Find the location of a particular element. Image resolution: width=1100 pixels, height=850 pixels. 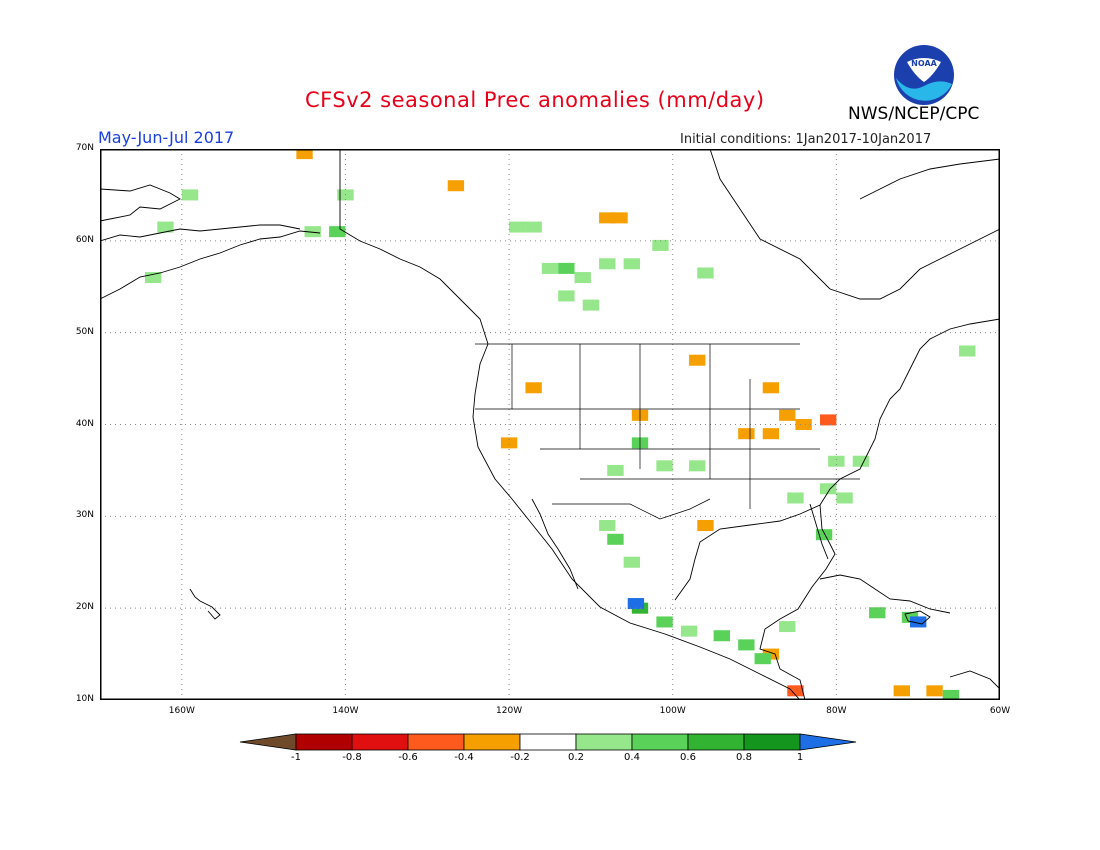

svg-text: NOAA is located at coordinates (924, 63).